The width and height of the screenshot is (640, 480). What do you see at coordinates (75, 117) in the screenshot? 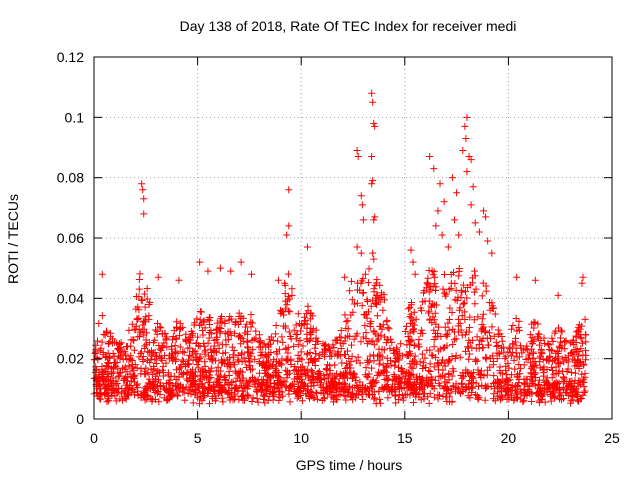
I see `y-tick-label: 0.1` at bounding box center [75, 117].